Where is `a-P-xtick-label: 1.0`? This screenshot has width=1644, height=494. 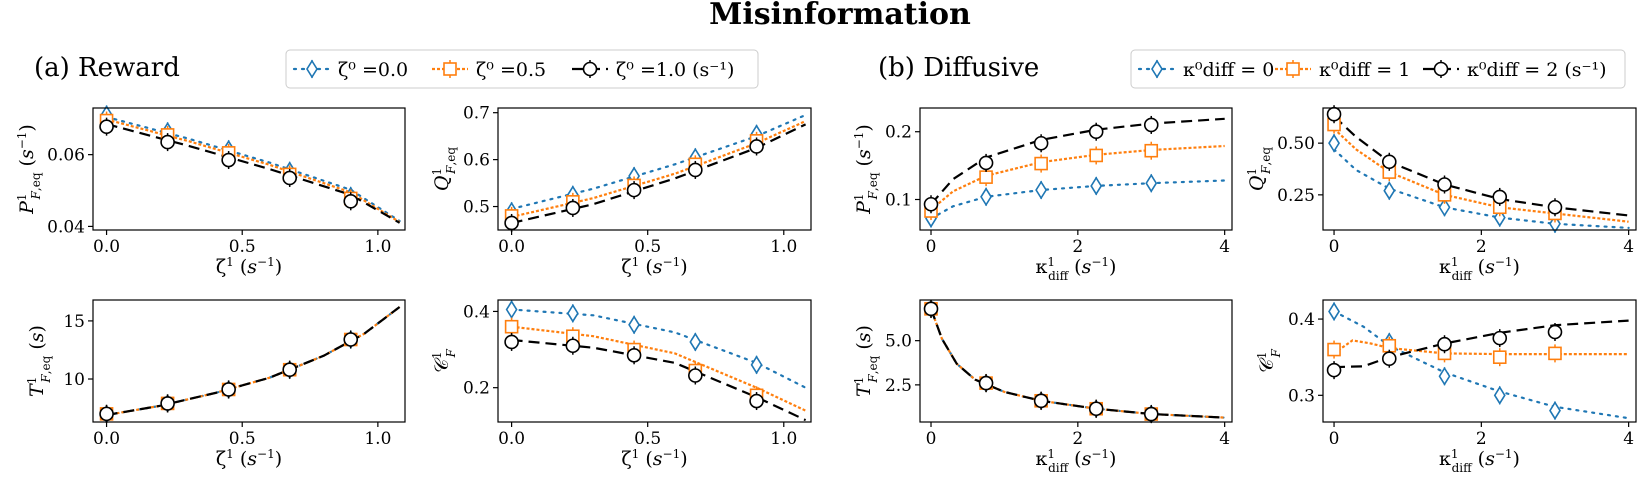
a-P-xtick-label: 1.0 is located at coordinates (377, 247).